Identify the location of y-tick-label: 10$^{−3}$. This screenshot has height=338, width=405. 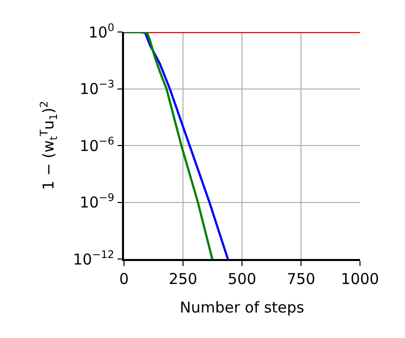
(97, 88).